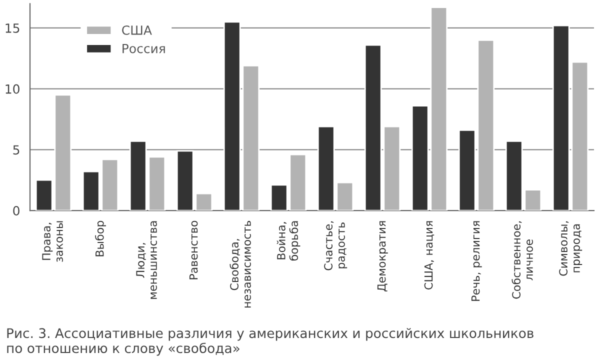 This screenshot has height=363, width=600. I want to click on x-tick-label: Счастье, радость, so click(336, 245).